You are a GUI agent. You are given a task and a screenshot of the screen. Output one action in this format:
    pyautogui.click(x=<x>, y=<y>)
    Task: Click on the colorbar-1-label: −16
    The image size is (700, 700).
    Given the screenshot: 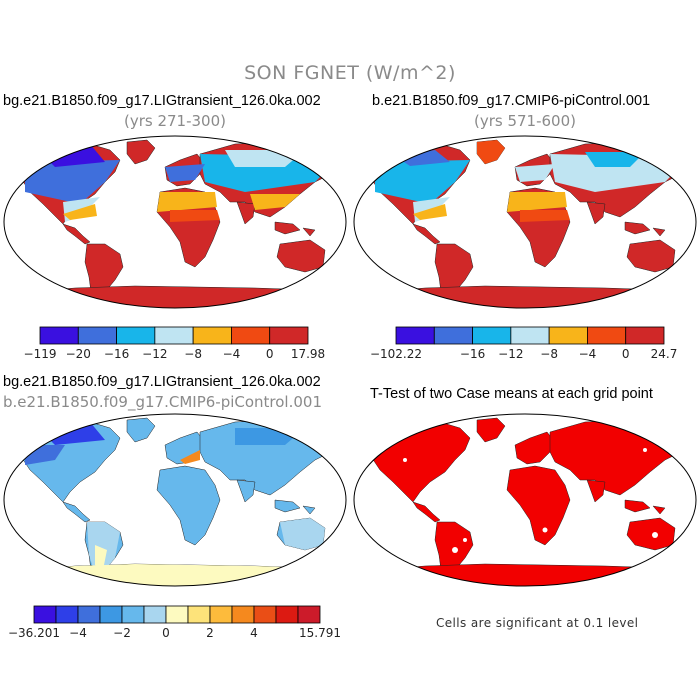 What is the action you would take?
    pyautogui.click(x=116, y=354)
    